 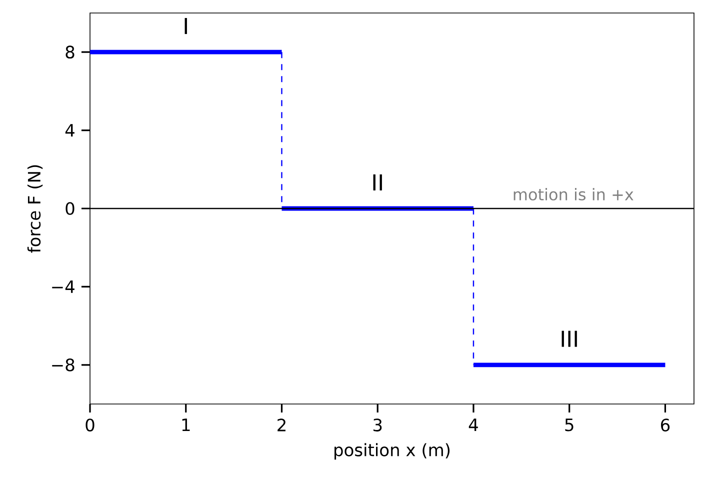 What do you see at coordinates (69, 130) in the screenshot?
I see `y-tick-label: 4` at bounding box center [69, 130].